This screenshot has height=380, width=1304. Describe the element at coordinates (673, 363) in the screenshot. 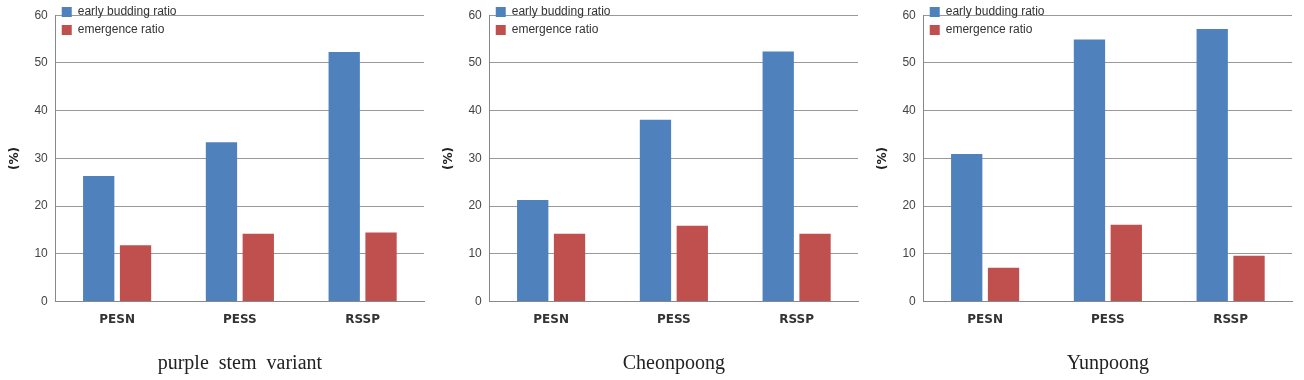

I see `x-axis-title: Cheonpoong` at that location.